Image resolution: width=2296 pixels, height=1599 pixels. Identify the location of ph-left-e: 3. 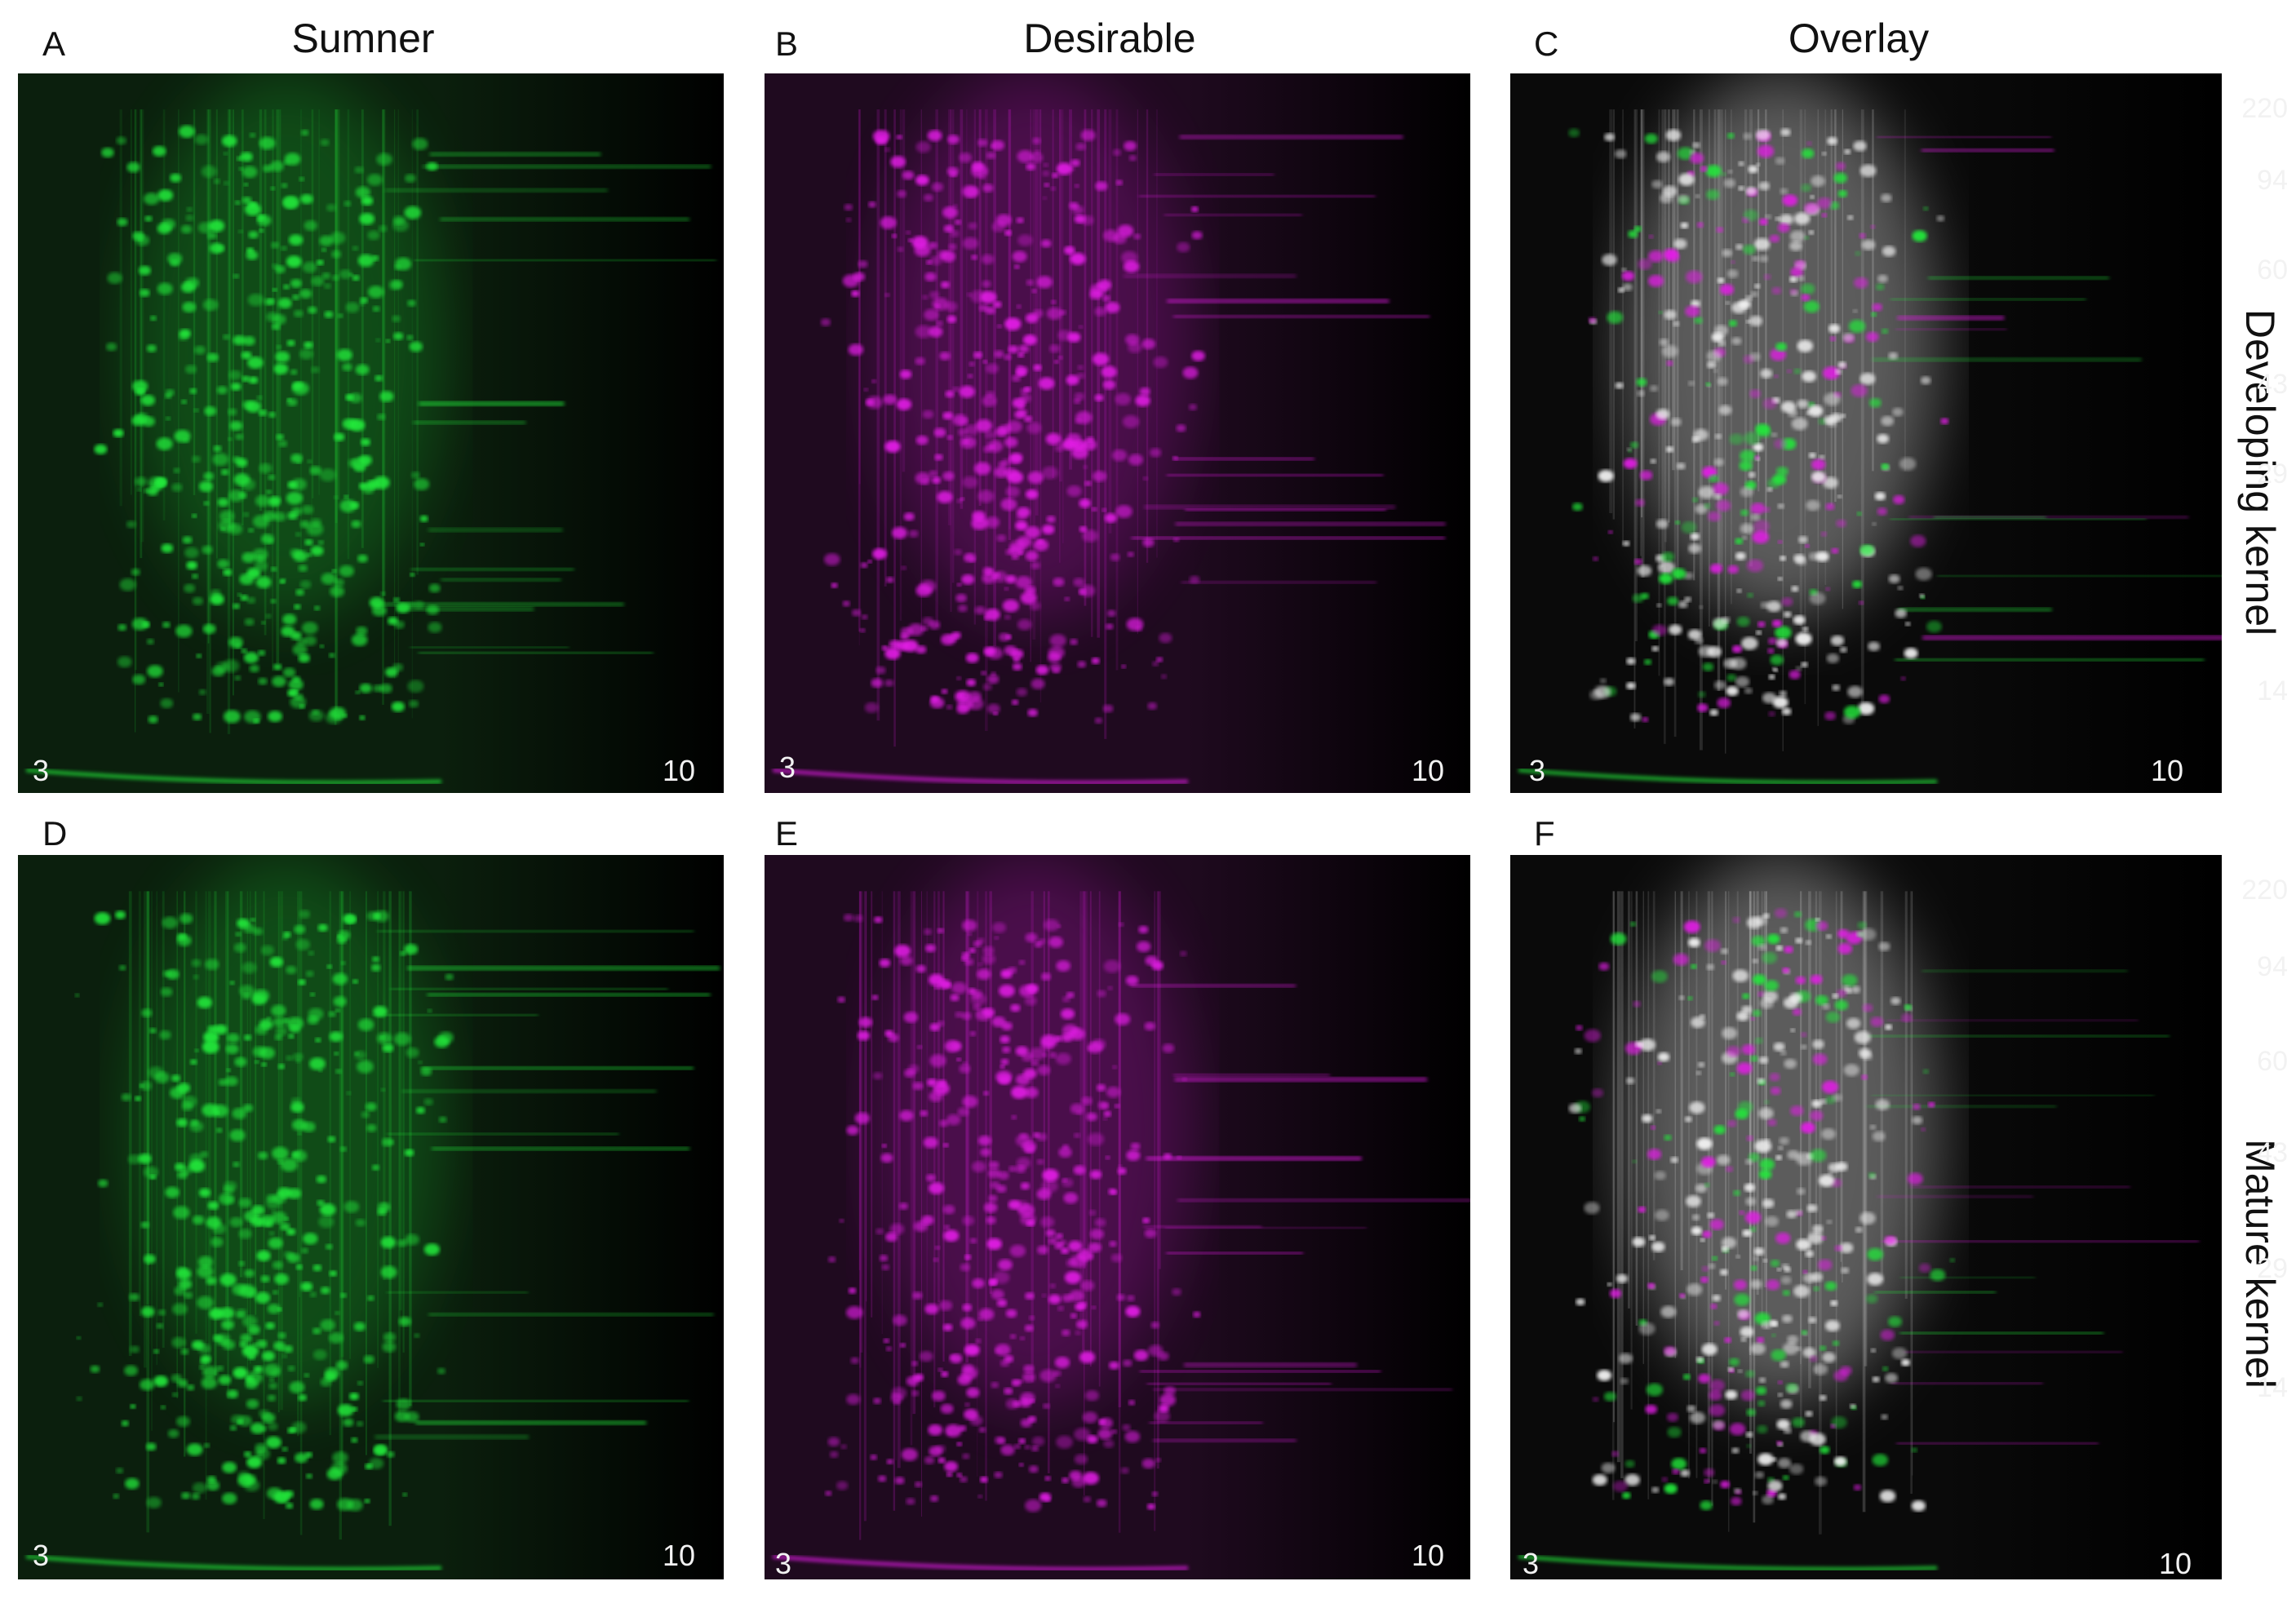
(783, 1563).